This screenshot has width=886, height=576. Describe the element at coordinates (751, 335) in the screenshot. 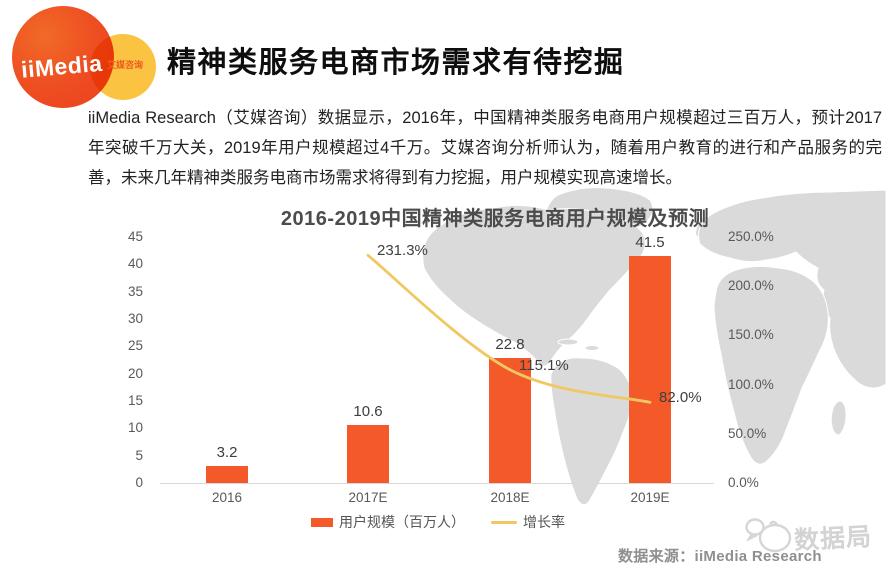

I see `right-axis-tick: 150.0%` at that location.